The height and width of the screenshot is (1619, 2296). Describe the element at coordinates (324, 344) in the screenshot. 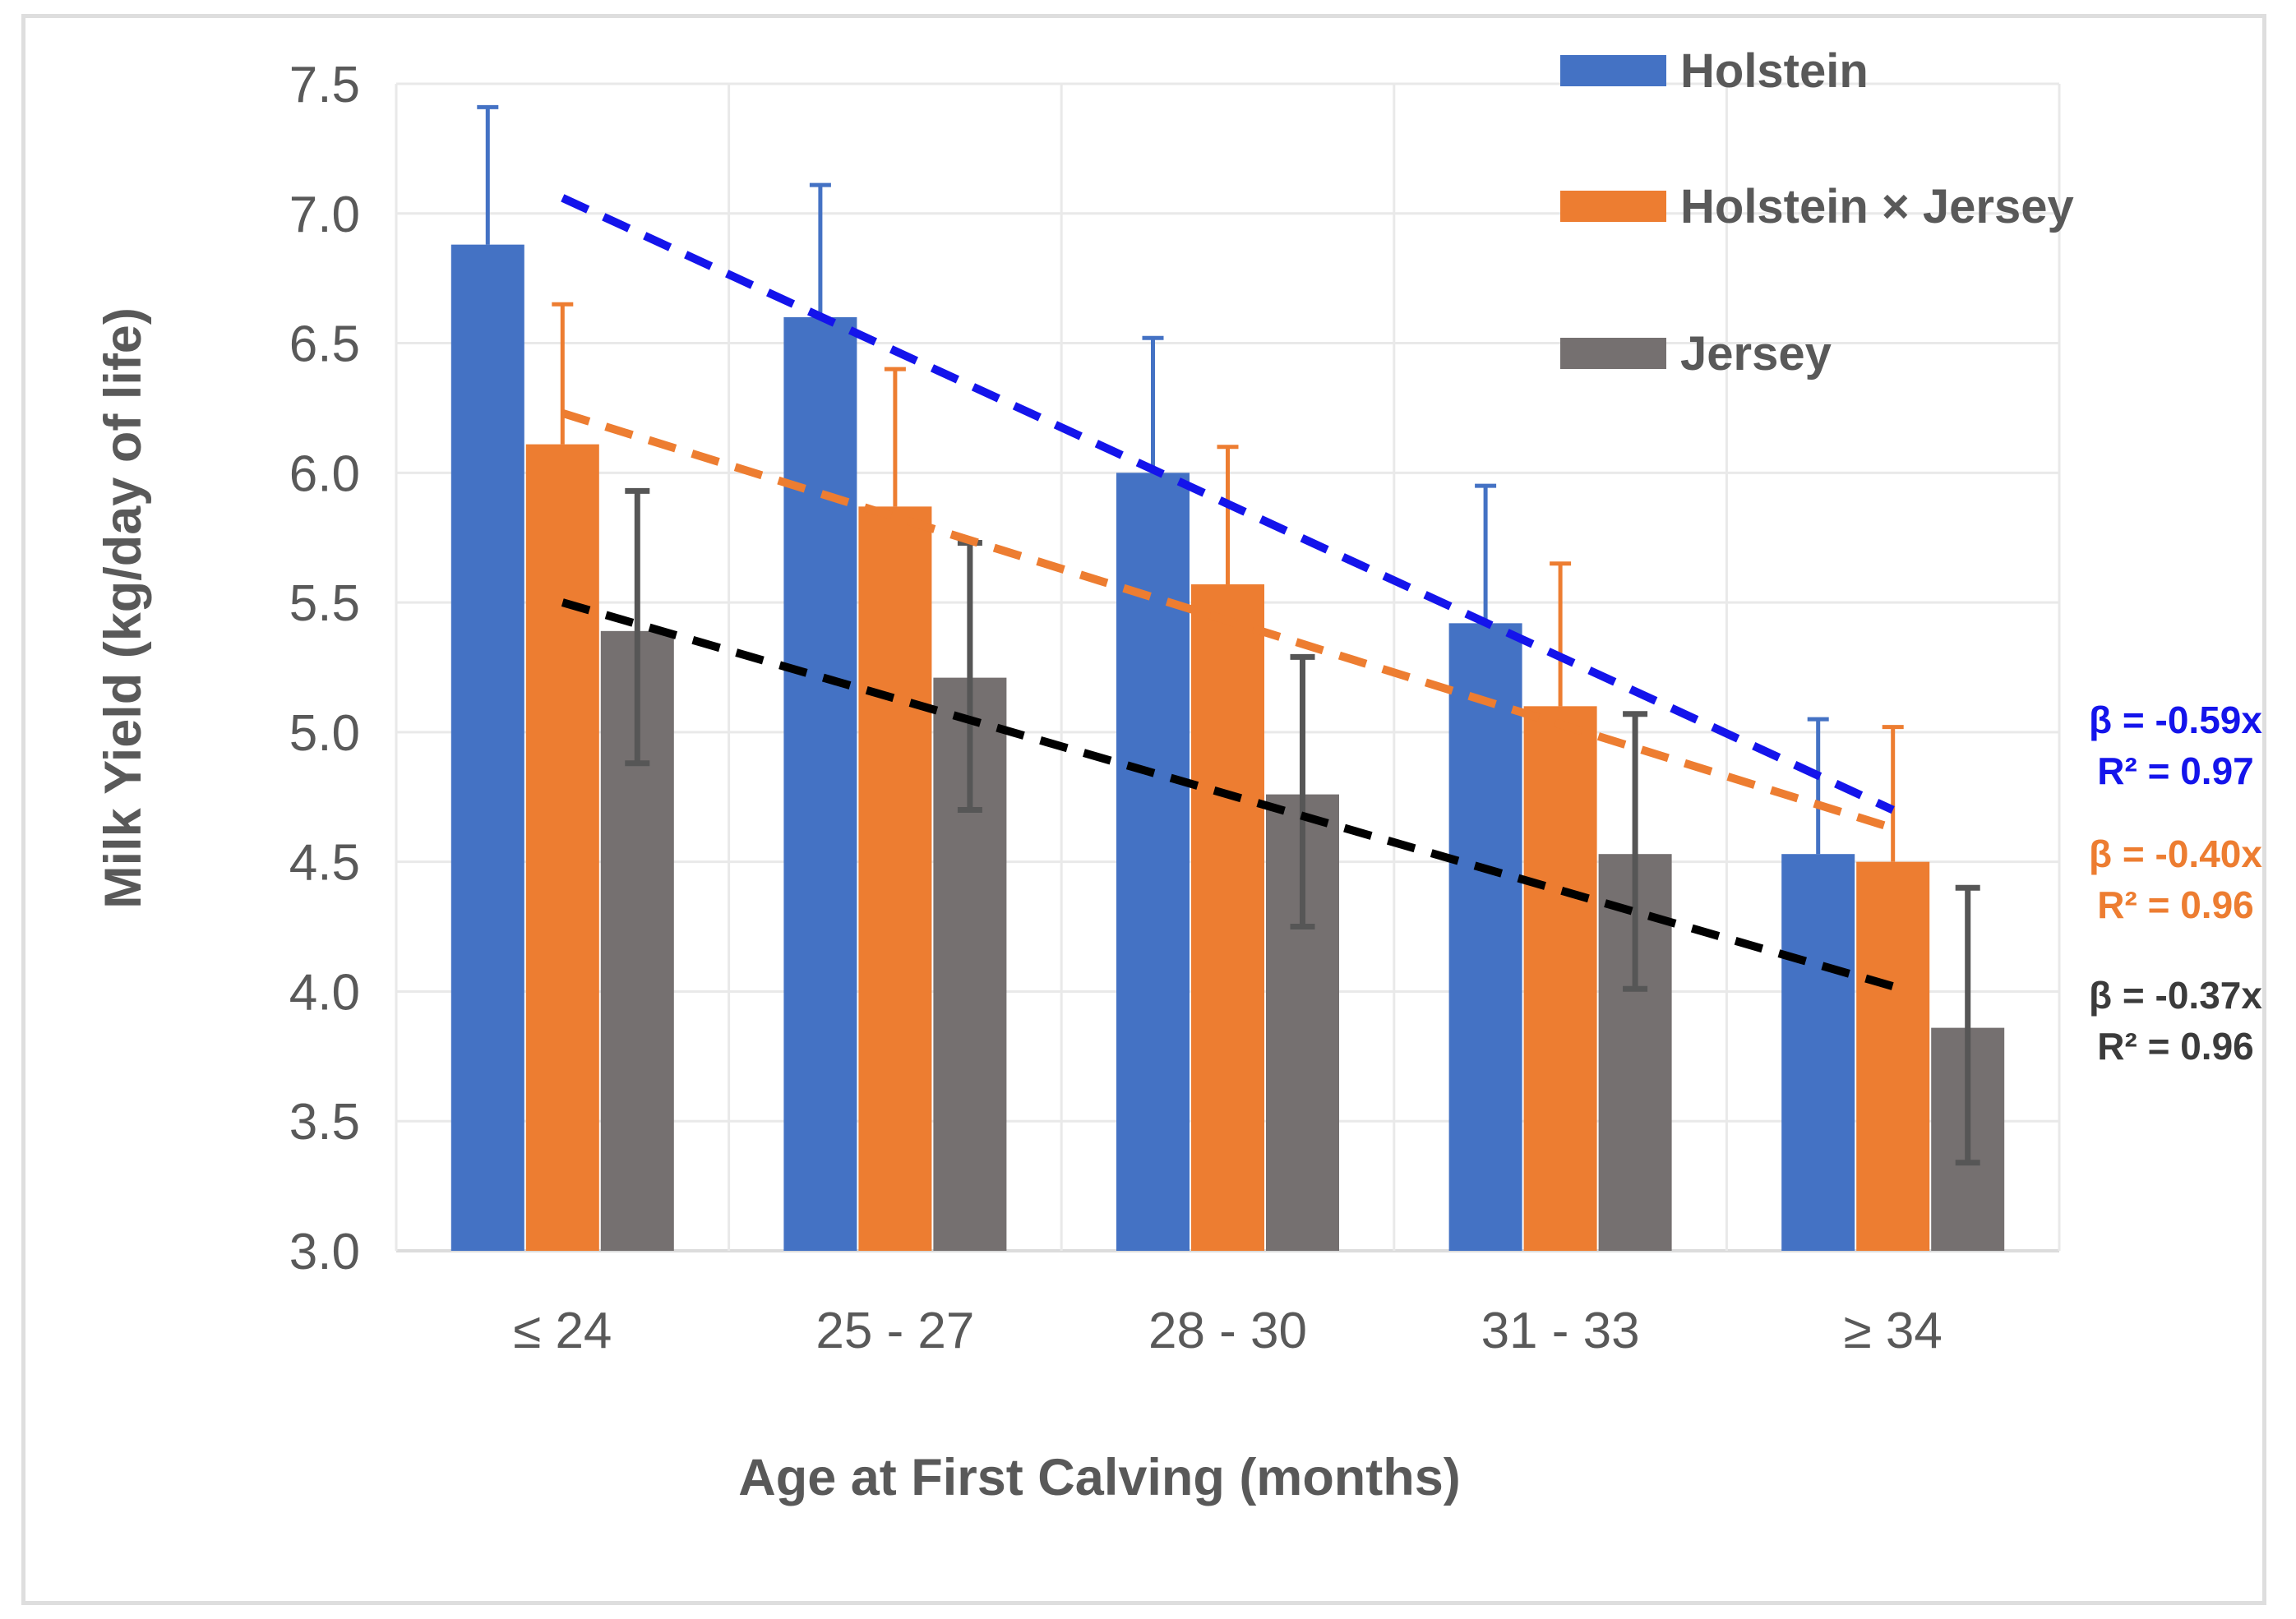

I see `y-tick-label: 6.5` at that location.